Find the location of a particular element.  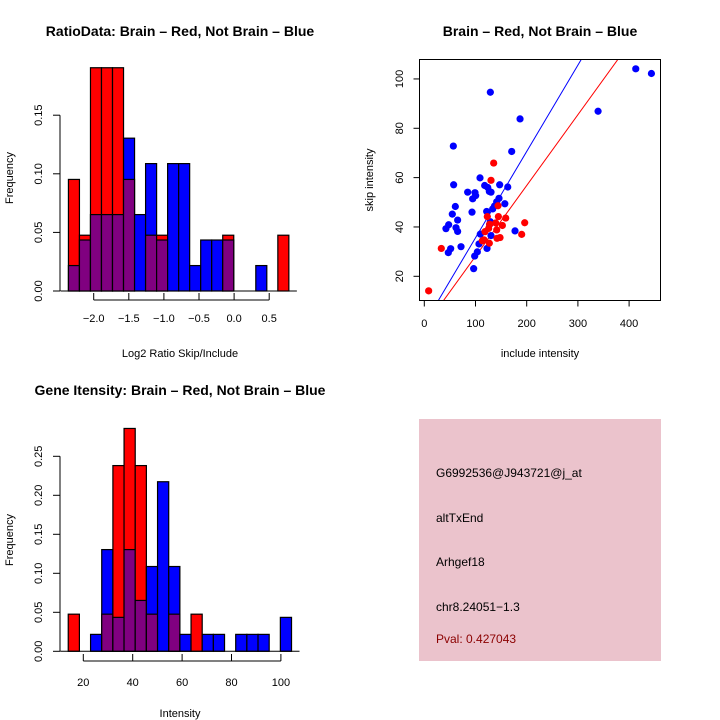

x-tick-label: −1.0 is located at coordinates (164, 319).